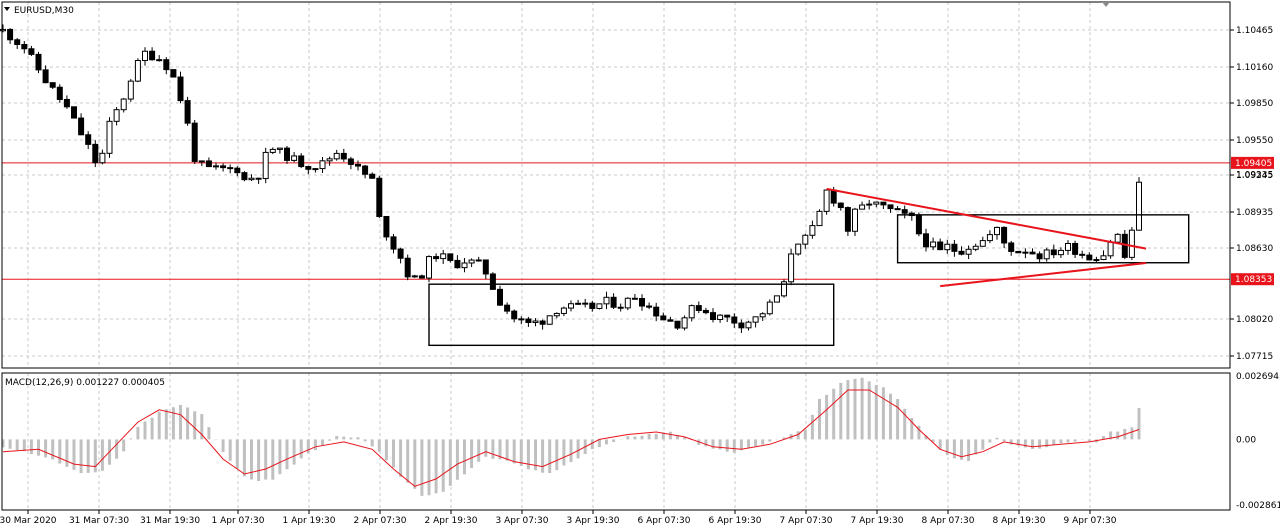 Image resolution: width=1280 pixels, height=530 pixels. What do you see at coordinates (309, 521) in the screenshot?
I see `time-tick-label: 1 Apr 19:30` at bounding box center [309, 521].